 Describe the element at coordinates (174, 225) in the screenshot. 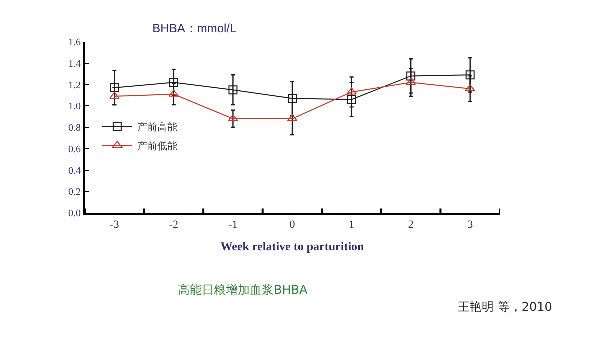

I see `x-tick-label: -2` at that location.